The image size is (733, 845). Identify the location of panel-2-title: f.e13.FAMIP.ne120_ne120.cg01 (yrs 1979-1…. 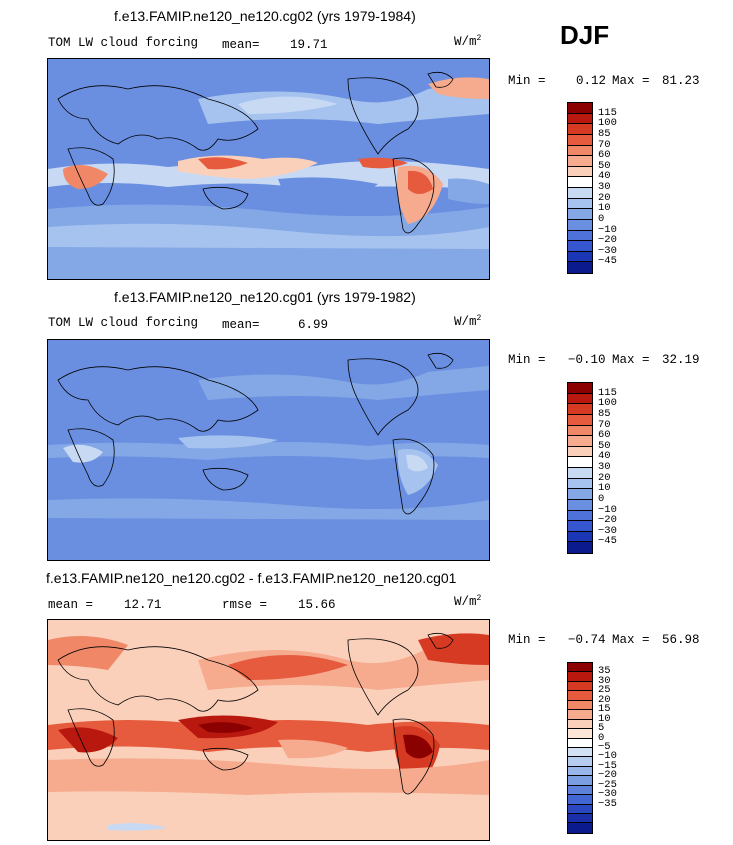
(265, 297).